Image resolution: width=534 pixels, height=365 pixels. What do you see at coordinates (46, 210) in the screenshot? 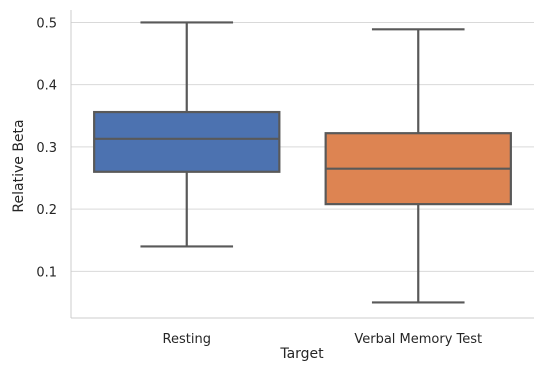
I see `y-tick-label: 0.2` at bounding box center [46, 210].